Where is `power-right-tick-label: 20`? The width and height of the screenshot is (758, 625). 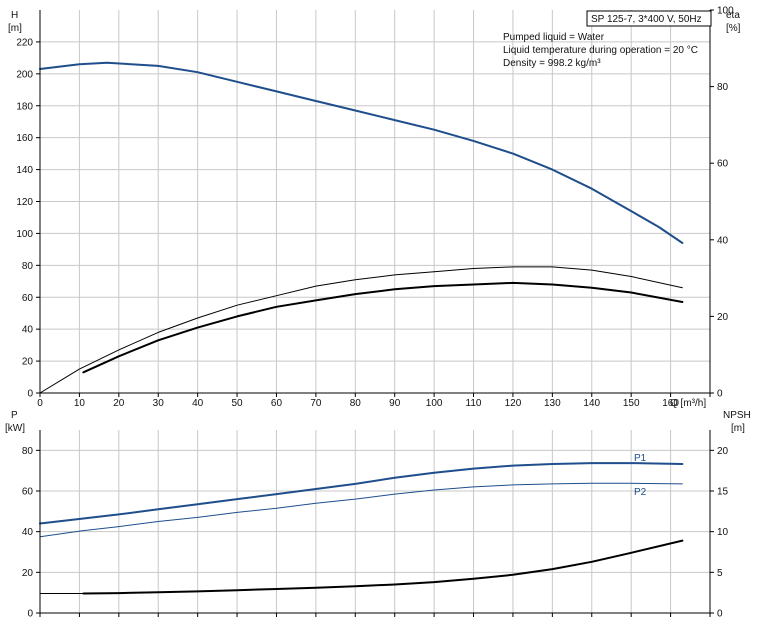 power-right-tick-label: 20 is located at coordinates (723, 451).